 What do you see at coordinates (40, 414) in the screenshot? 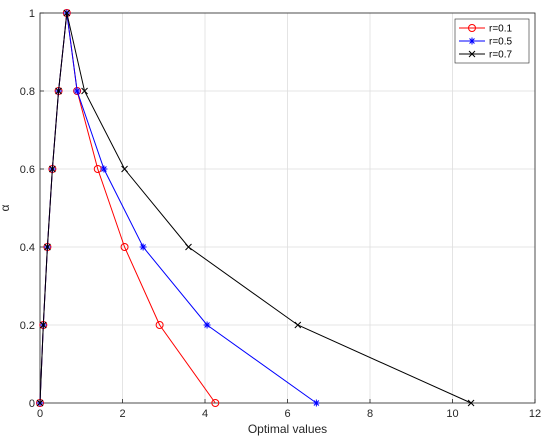
I see `x-tick-label: 0` at bounding box center [40, 414].